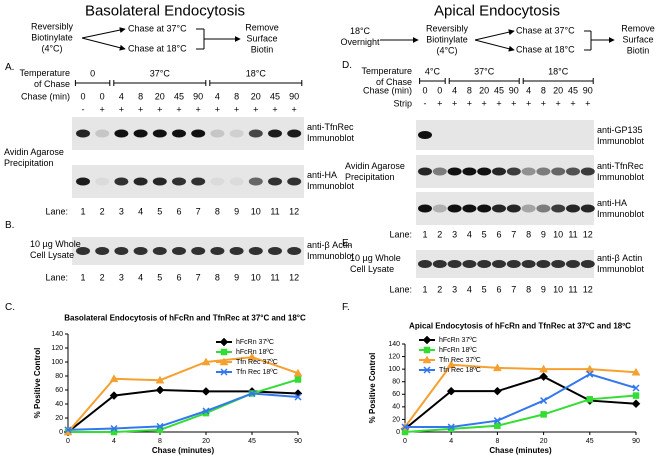 The height and width of the screenshot is (464, 664). Describe the element at coordinates (141, 96) in the screenshot. I see `chase-time: 8` at that location.